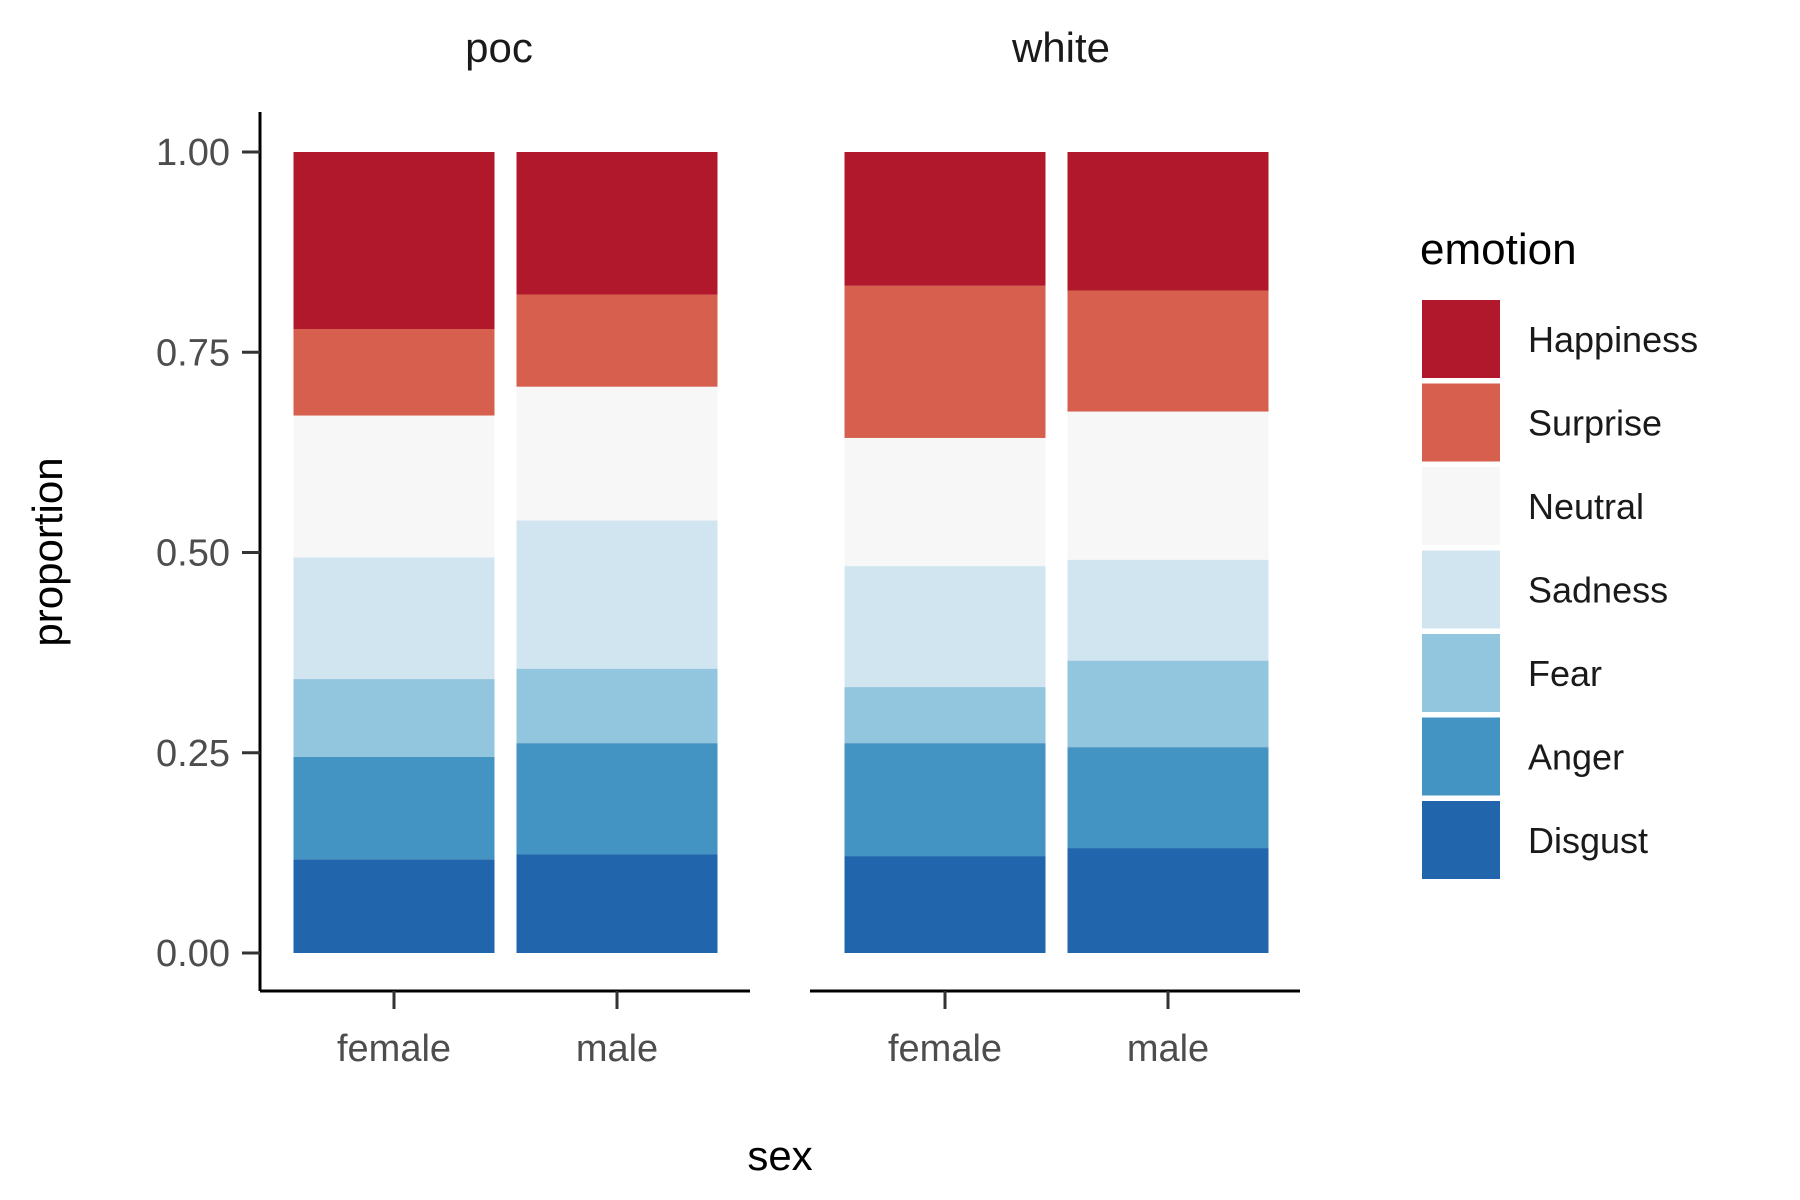  What do you see at coordinates (1168, 900) in the screenshot?
I see `bar-white-male-disgust` at bounding box center [1168, 900].